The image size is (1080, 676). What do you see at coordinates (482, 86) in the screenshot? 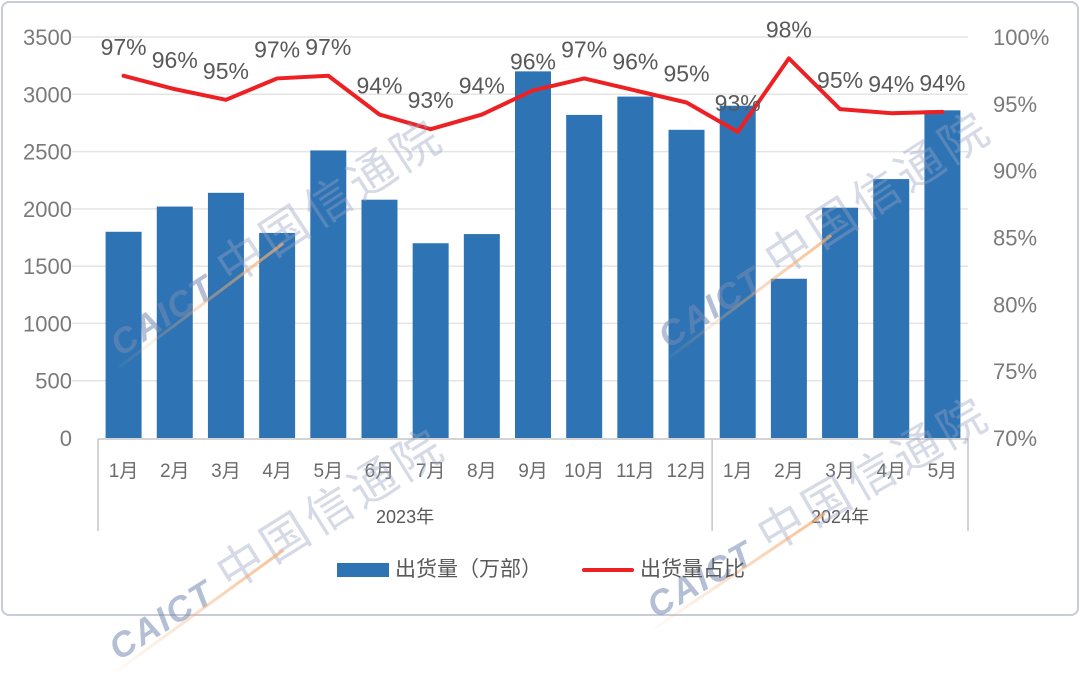
I see `data-label-8月: 94%` at bounding box center [482, 86].